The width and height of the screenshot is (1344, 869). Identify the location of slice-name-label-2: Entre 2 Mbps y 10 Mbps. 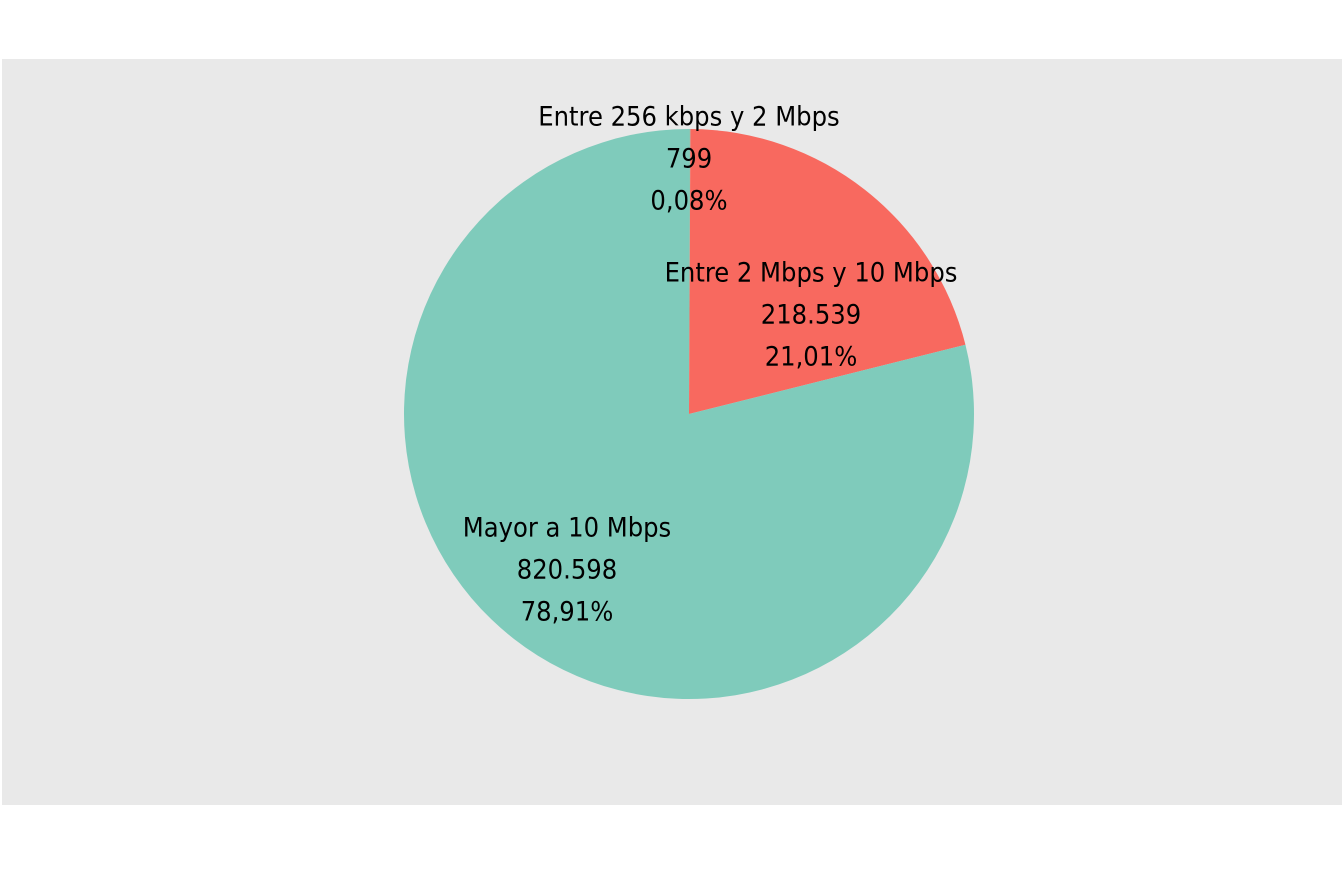
(811, 273).